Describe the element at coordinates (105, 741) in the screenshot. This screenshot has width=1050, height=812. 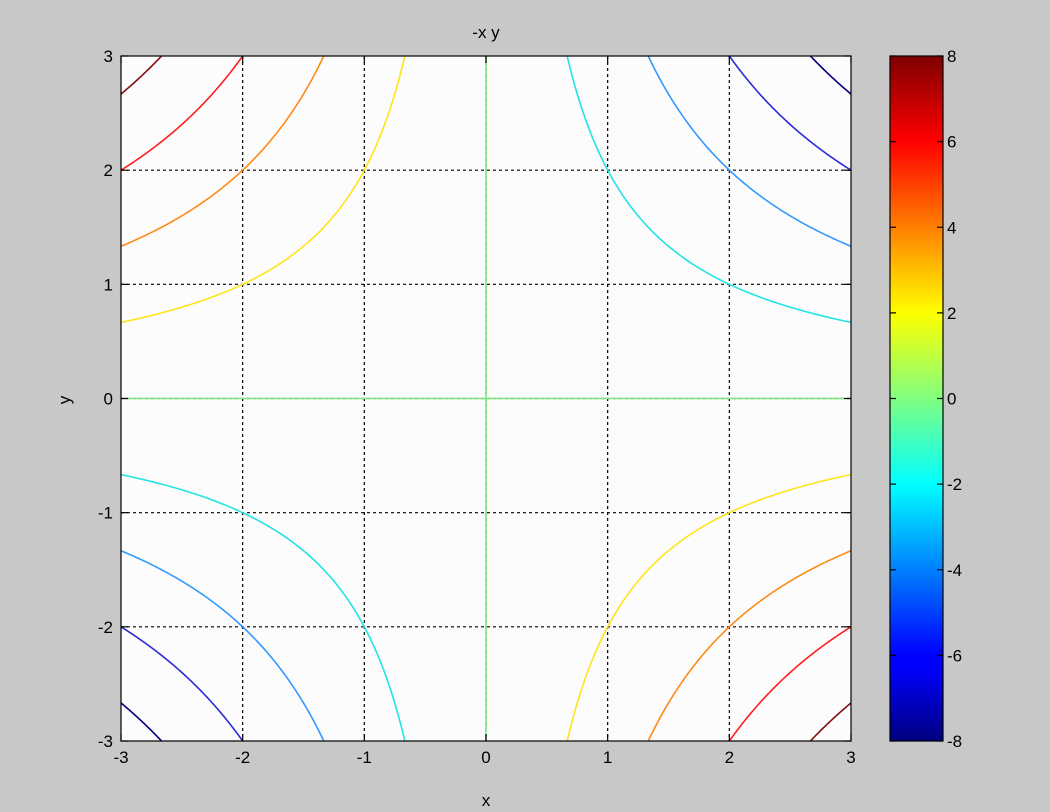
I see `y-tick-label: -3` at that location.